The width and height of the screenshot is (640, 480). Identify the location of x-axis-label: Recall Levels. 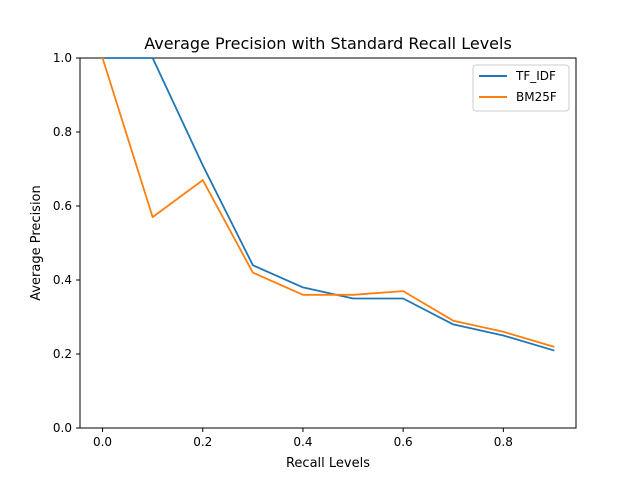
(328, 463).